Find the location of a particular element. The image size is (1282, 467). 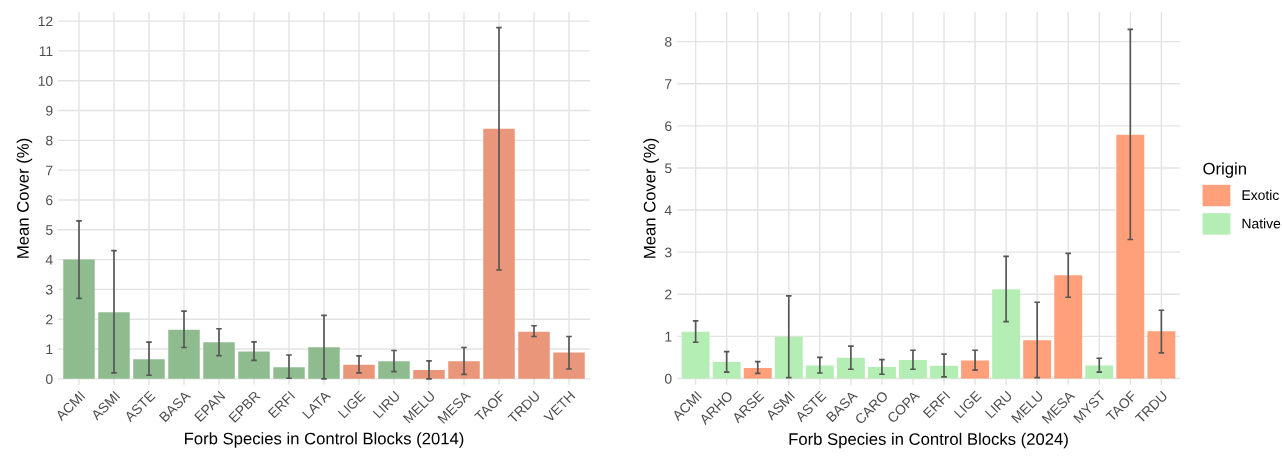

y-tick-label: 11 is located at coordinates (46, 51).